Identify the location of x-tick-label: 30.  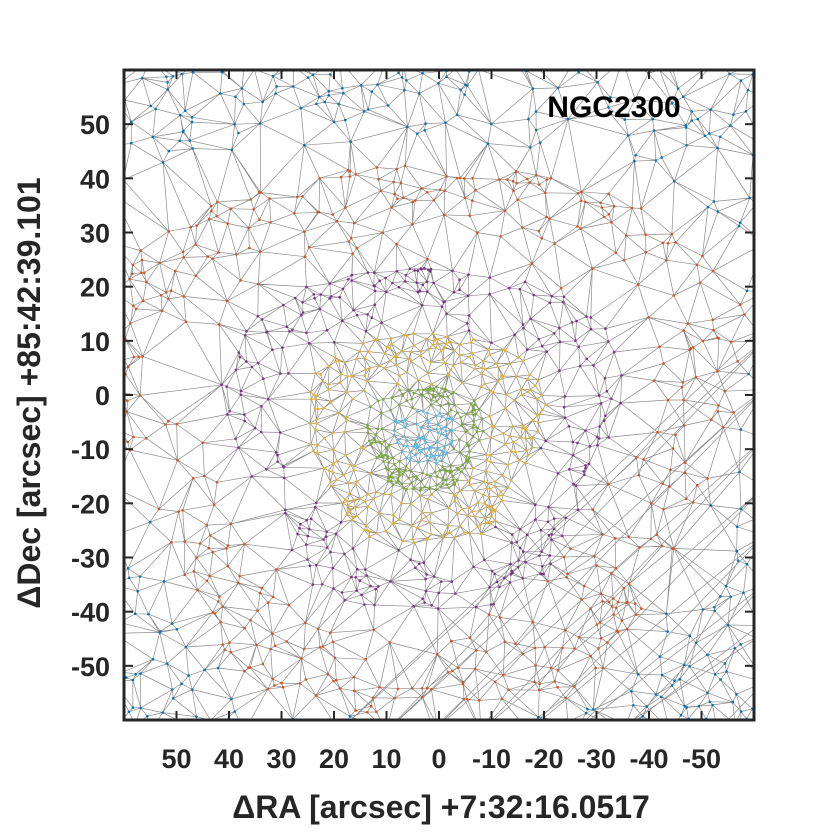
(281, 759).